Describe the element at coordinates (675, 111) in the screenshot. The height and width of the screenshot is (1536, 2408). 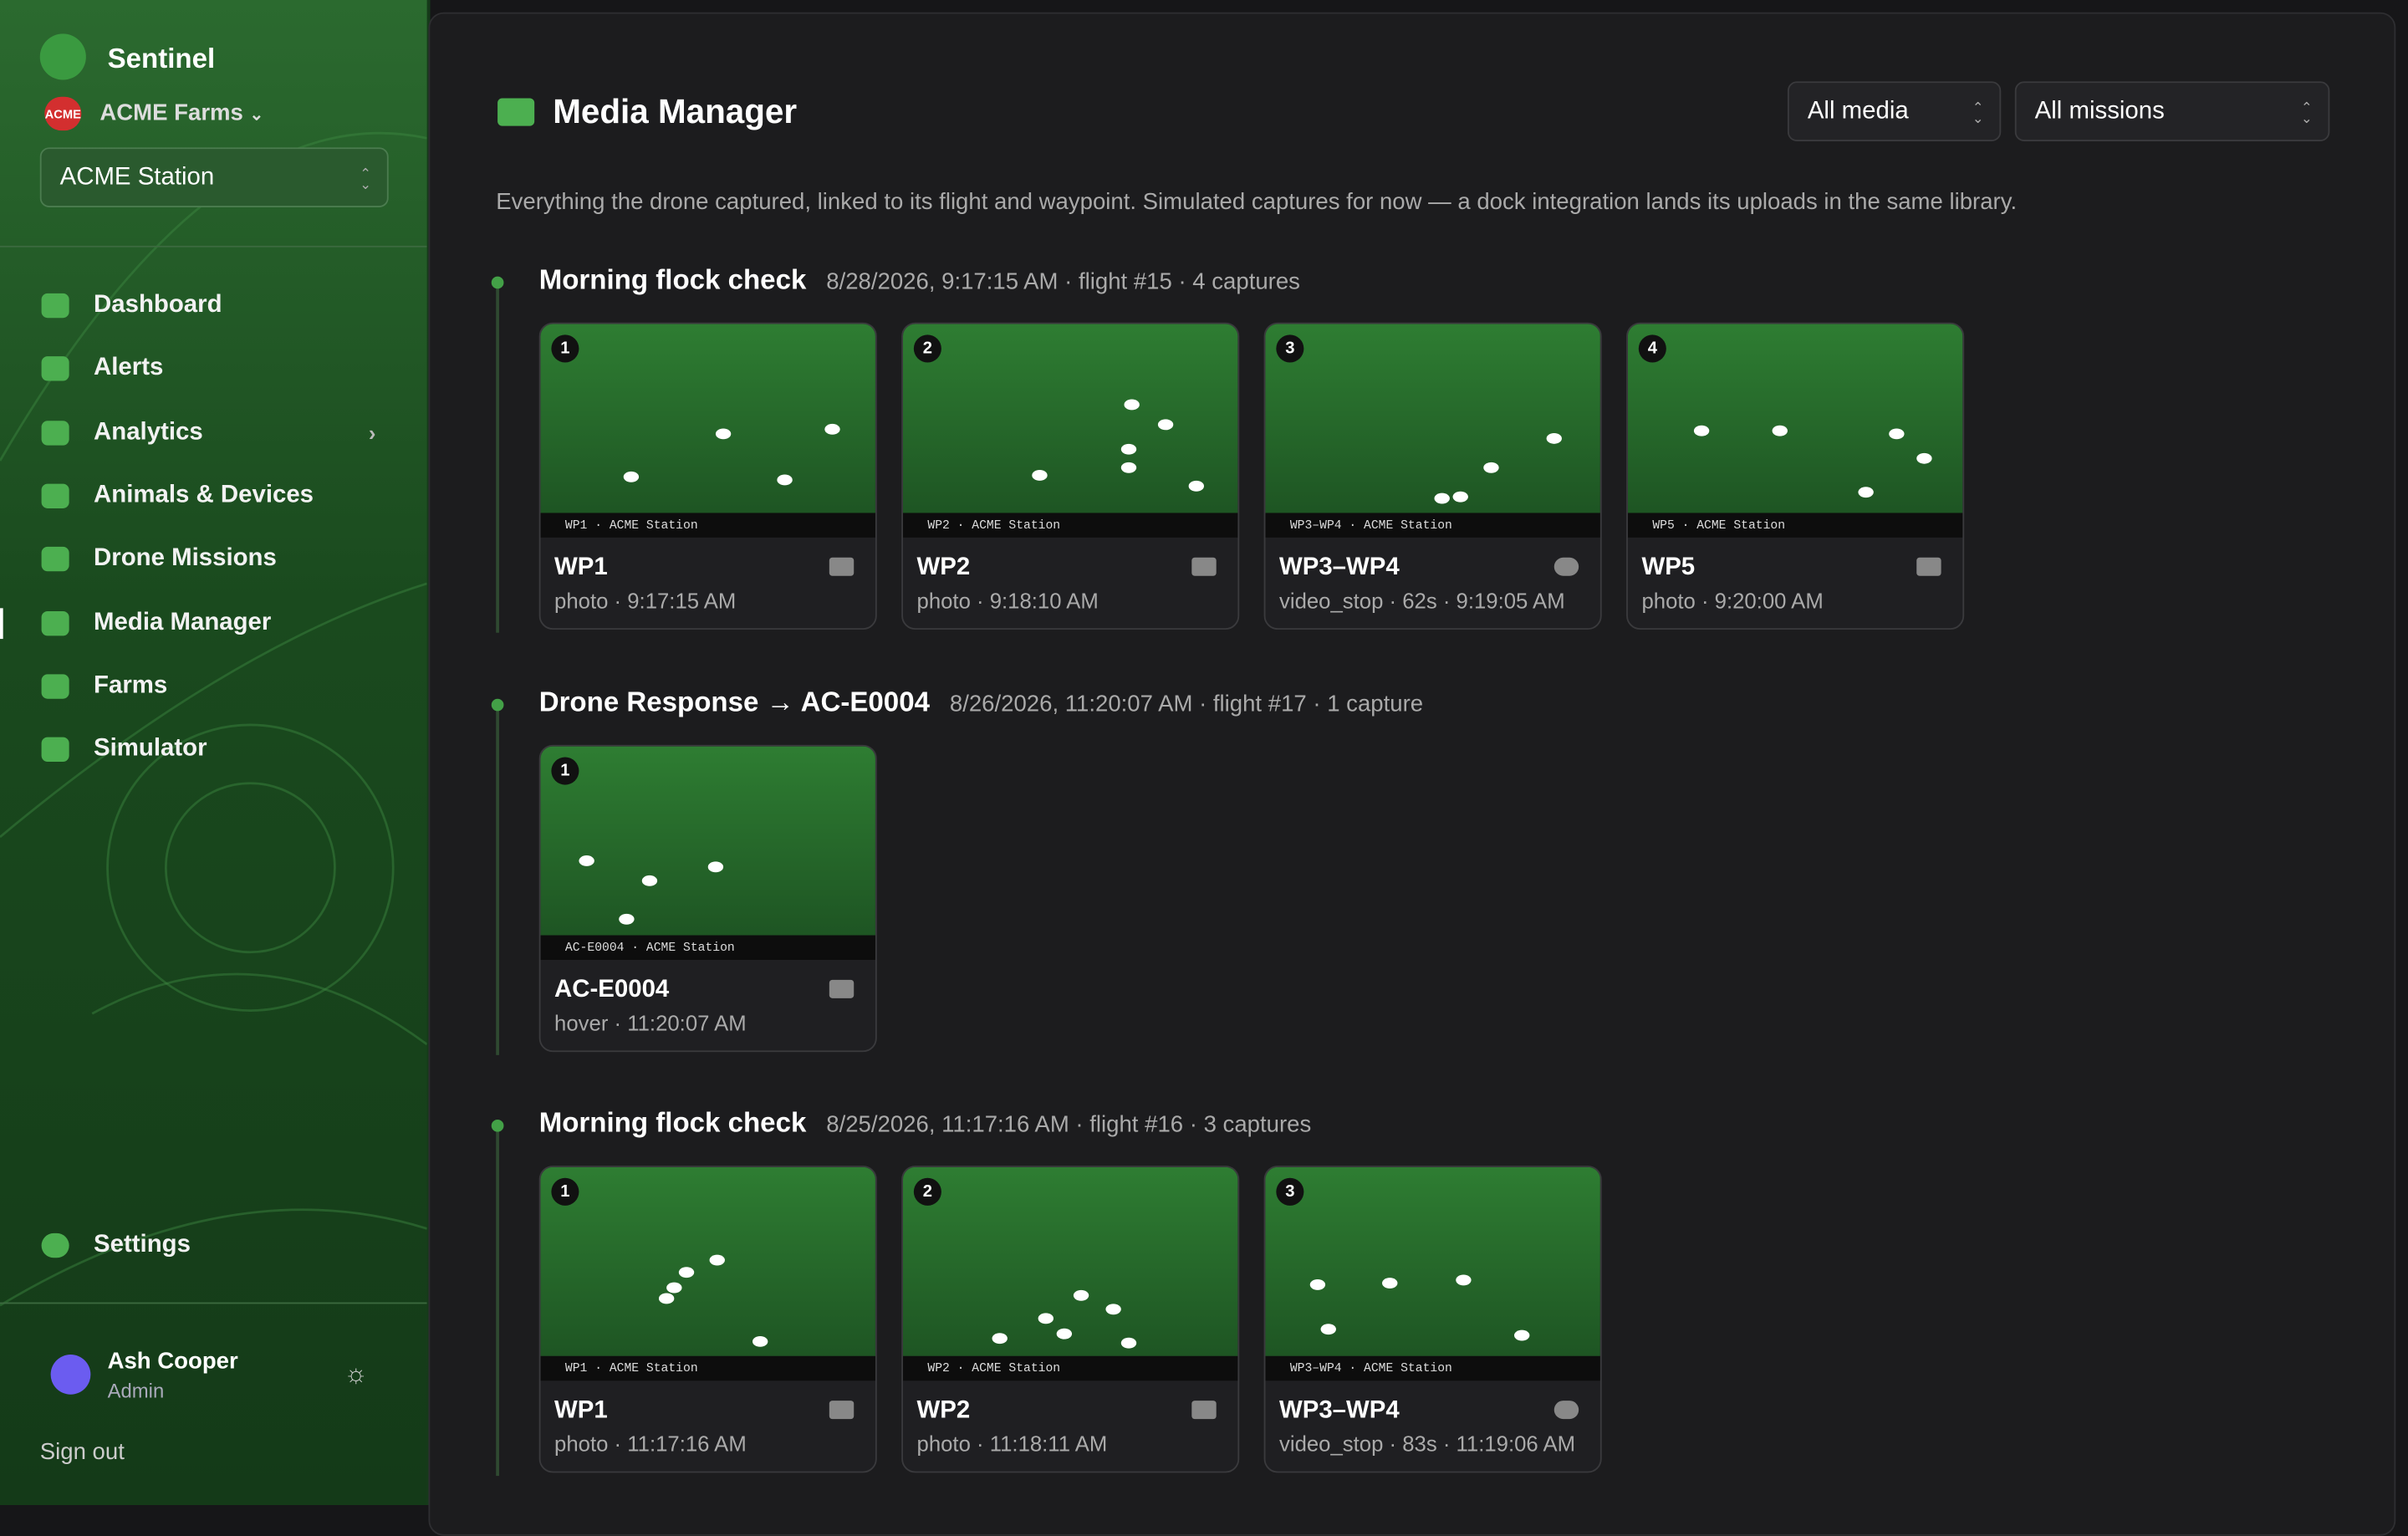
I see `page-title: Media Manager` at that location.